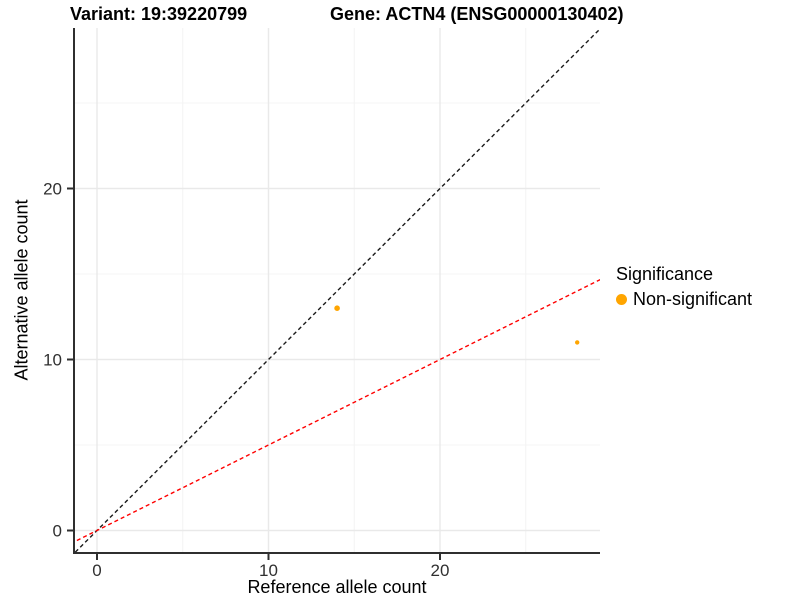 This screenshot has height=600, width=800. I want to click on legend-title: Significance, so click(665, 274).